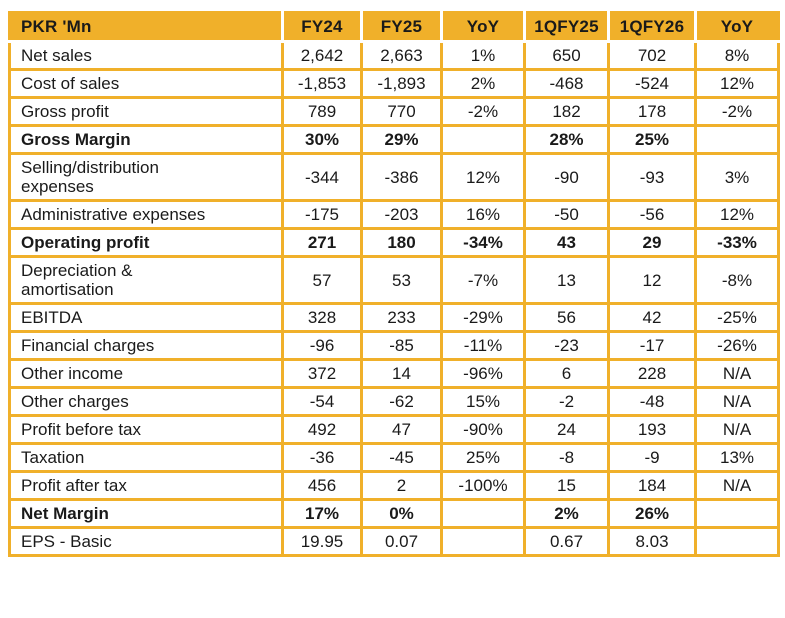  Describe the element at coordinates (566, 280) in the screenshot. I see `cell-1qfy25: 13` at that location.